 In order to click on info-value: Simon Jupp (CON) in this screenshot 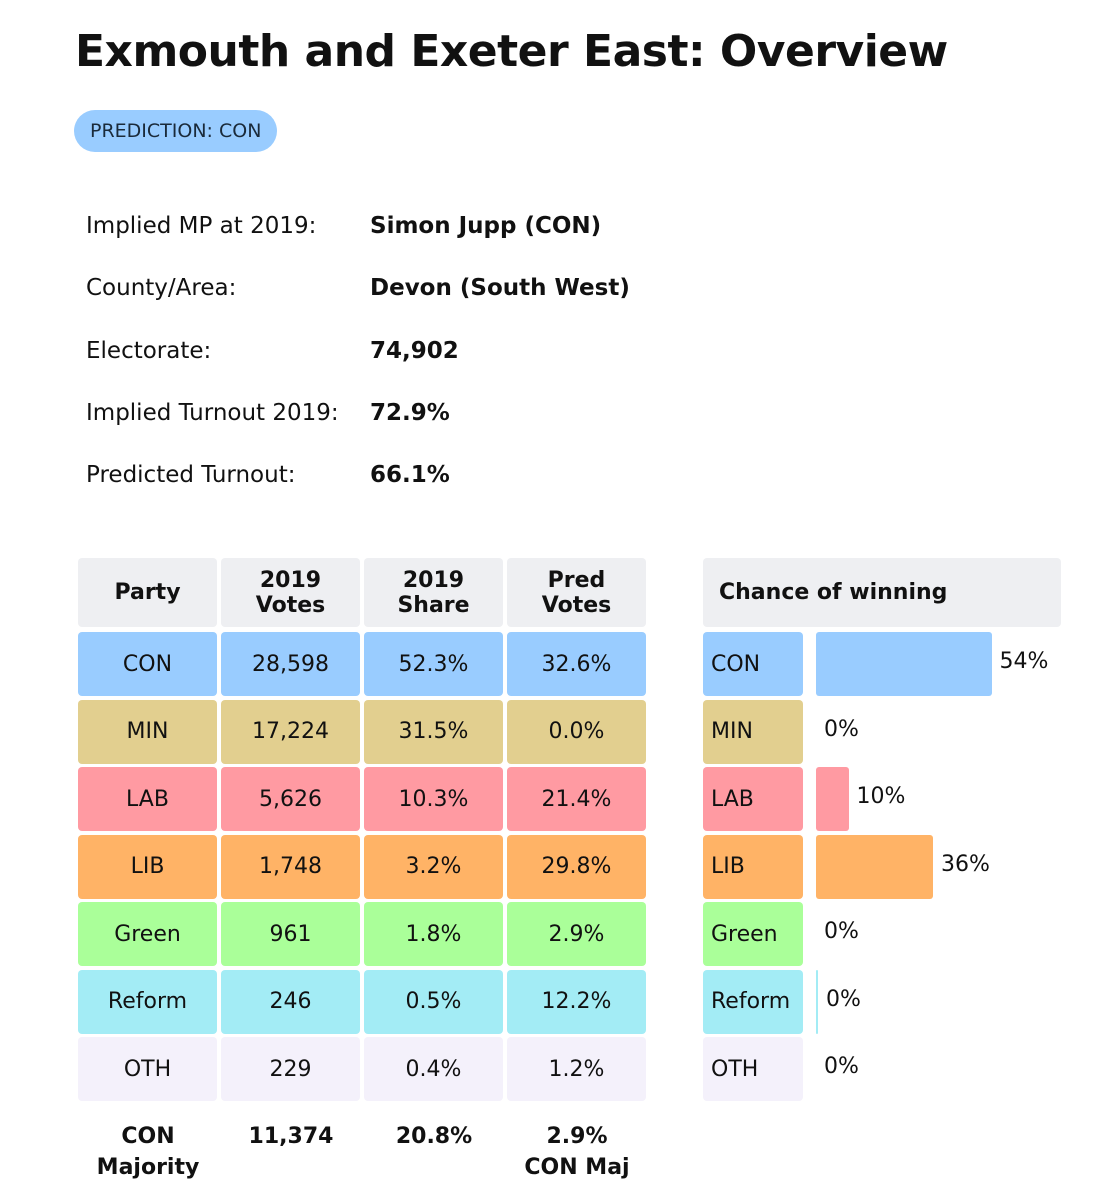, I will do `click(486, 226)`.